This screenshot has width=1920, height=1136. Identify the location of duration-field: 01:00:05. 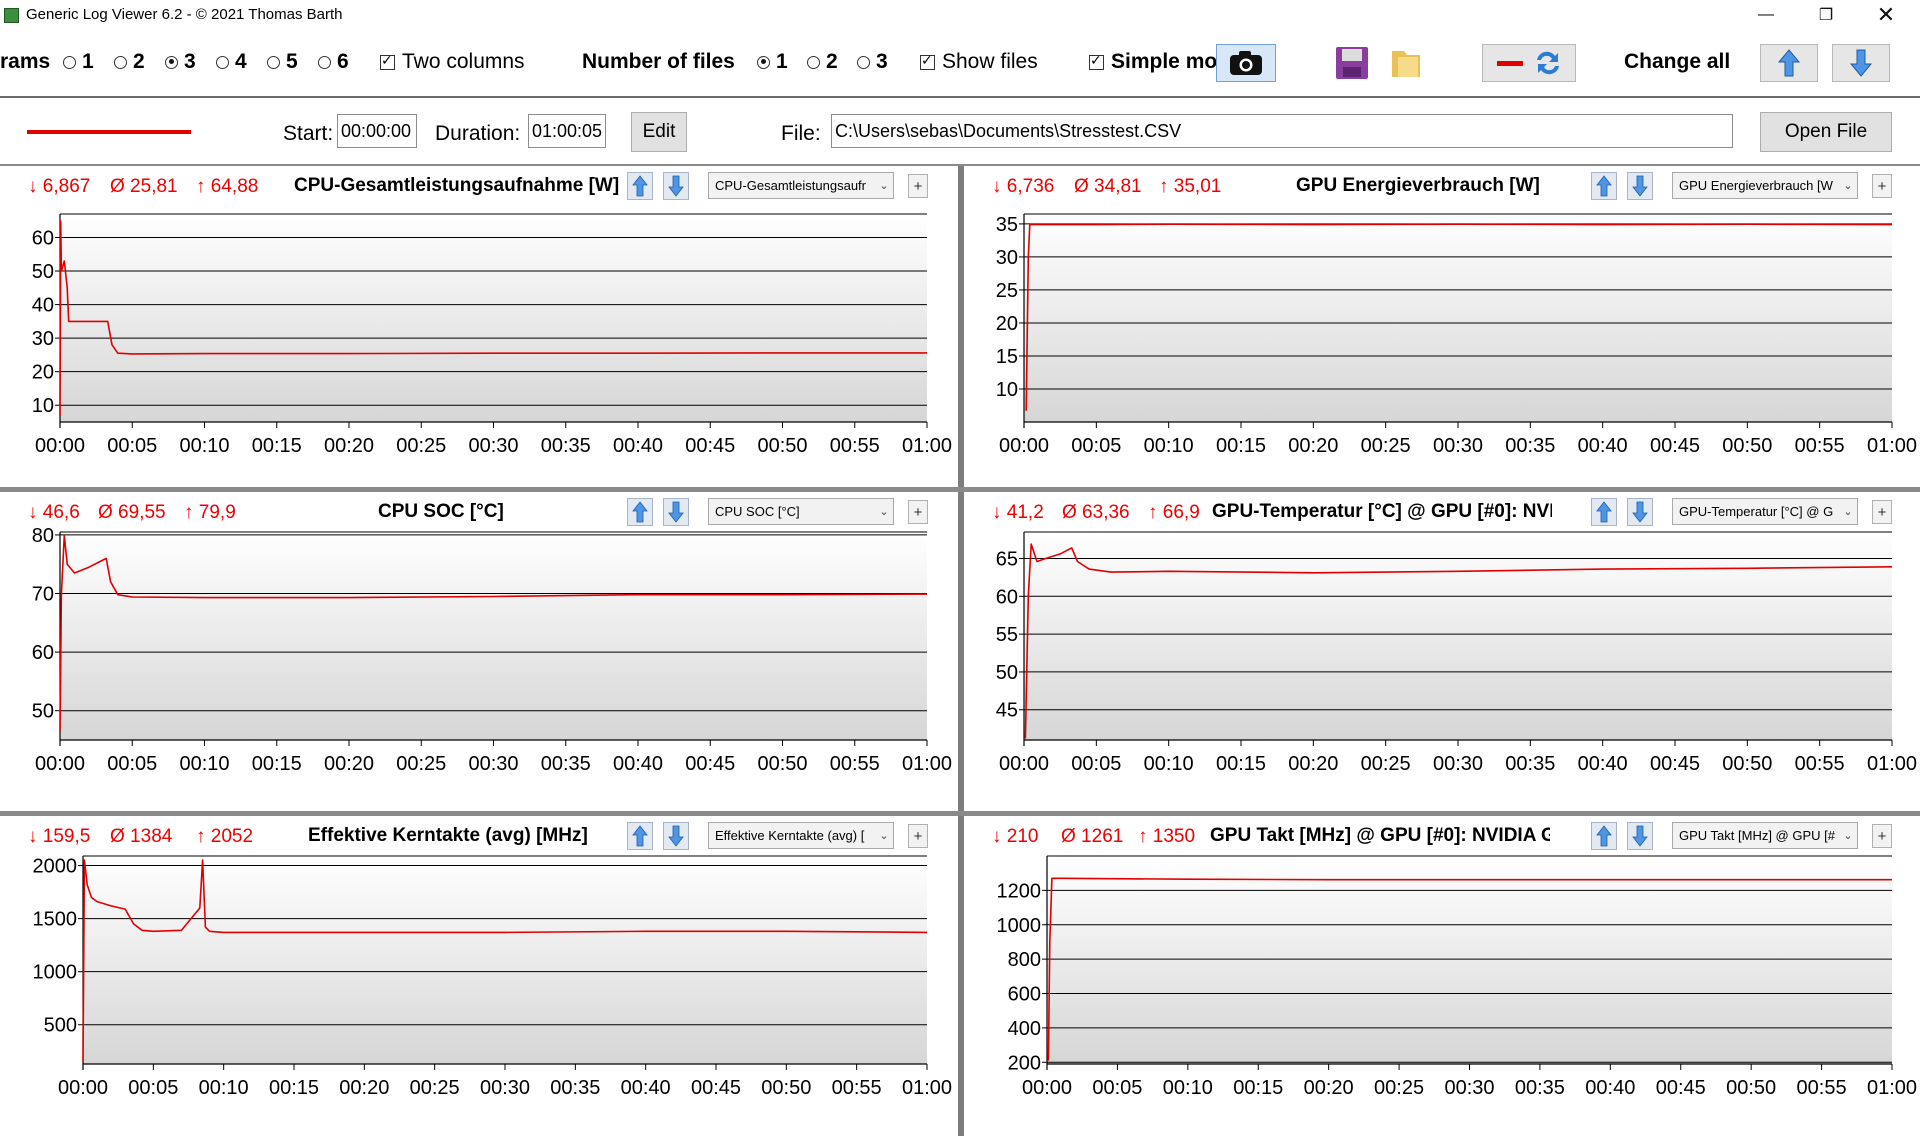
(567, 131).